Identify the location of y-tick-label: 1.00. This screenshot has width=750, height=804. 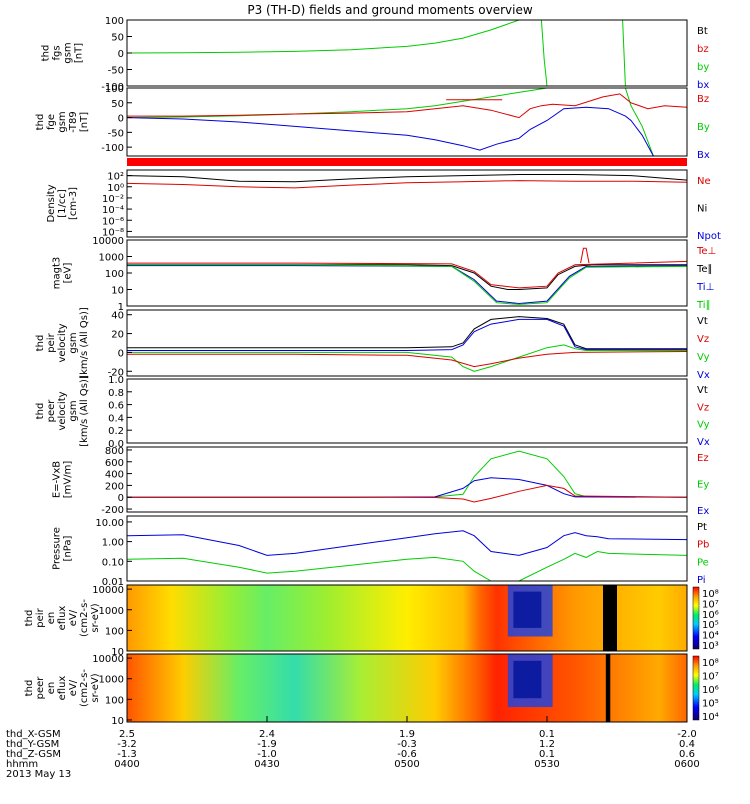
(113, 543).